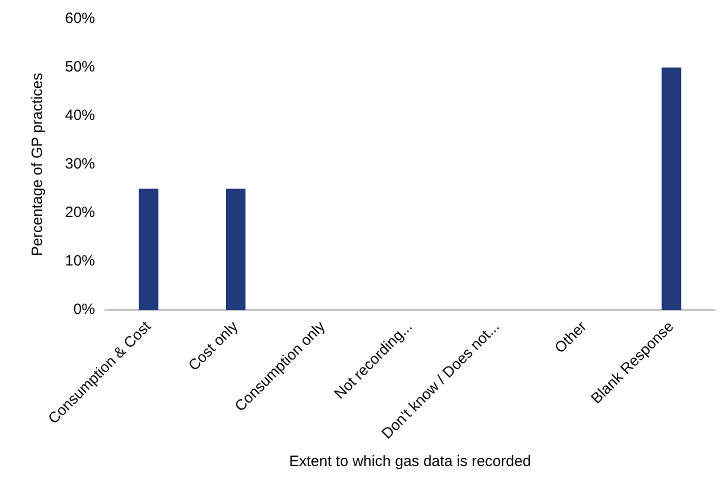 This screenshot has width=727, height=480. Describe the element at coordinates (80, 67) in the screenshot. I see `y-tick-label: 50%` at that location.